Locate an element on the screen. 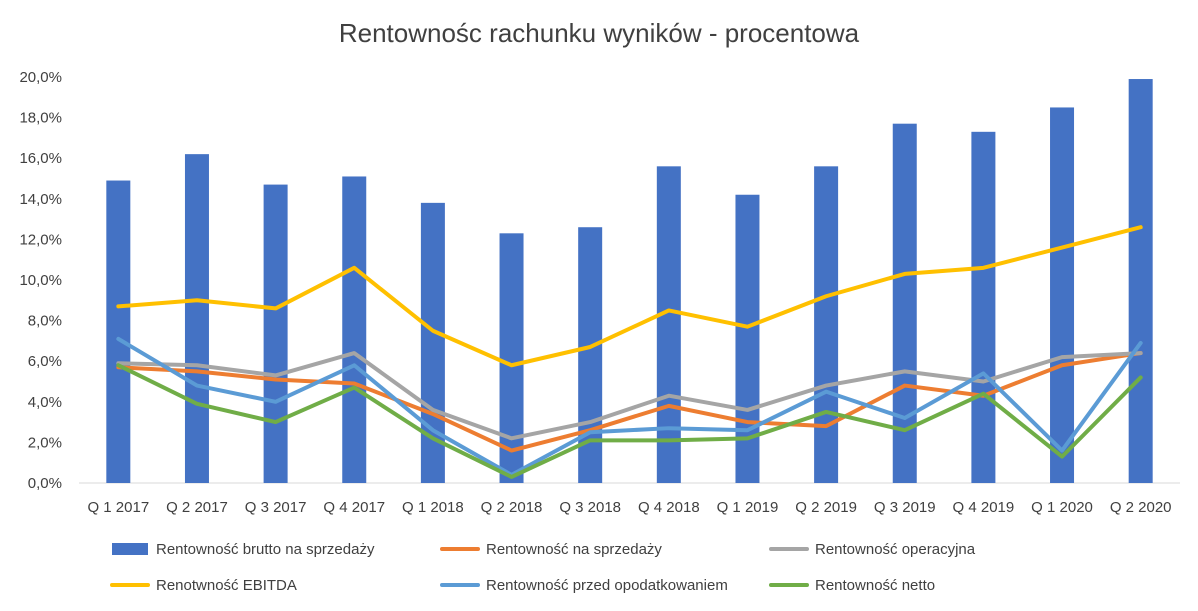 The width and height of the screenshot is (1198, 611). x-tick-label: Q 3 2018 is located at coordinates (590, 507).